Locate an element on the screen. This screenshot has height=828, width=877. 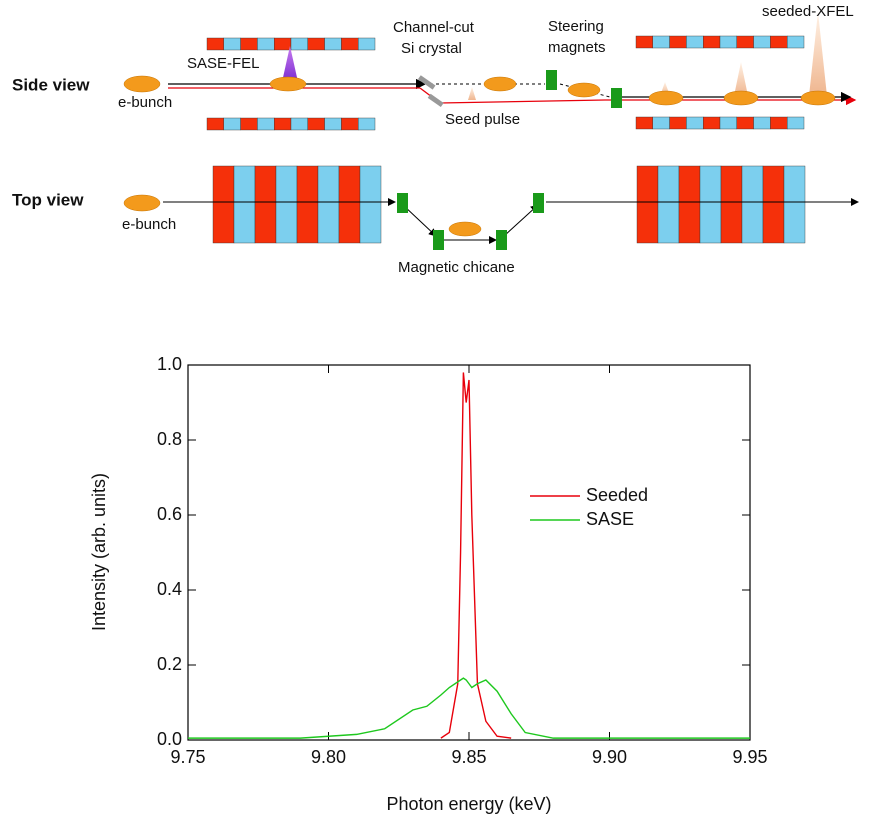
label: Top view is located at coordinates (48, 199).